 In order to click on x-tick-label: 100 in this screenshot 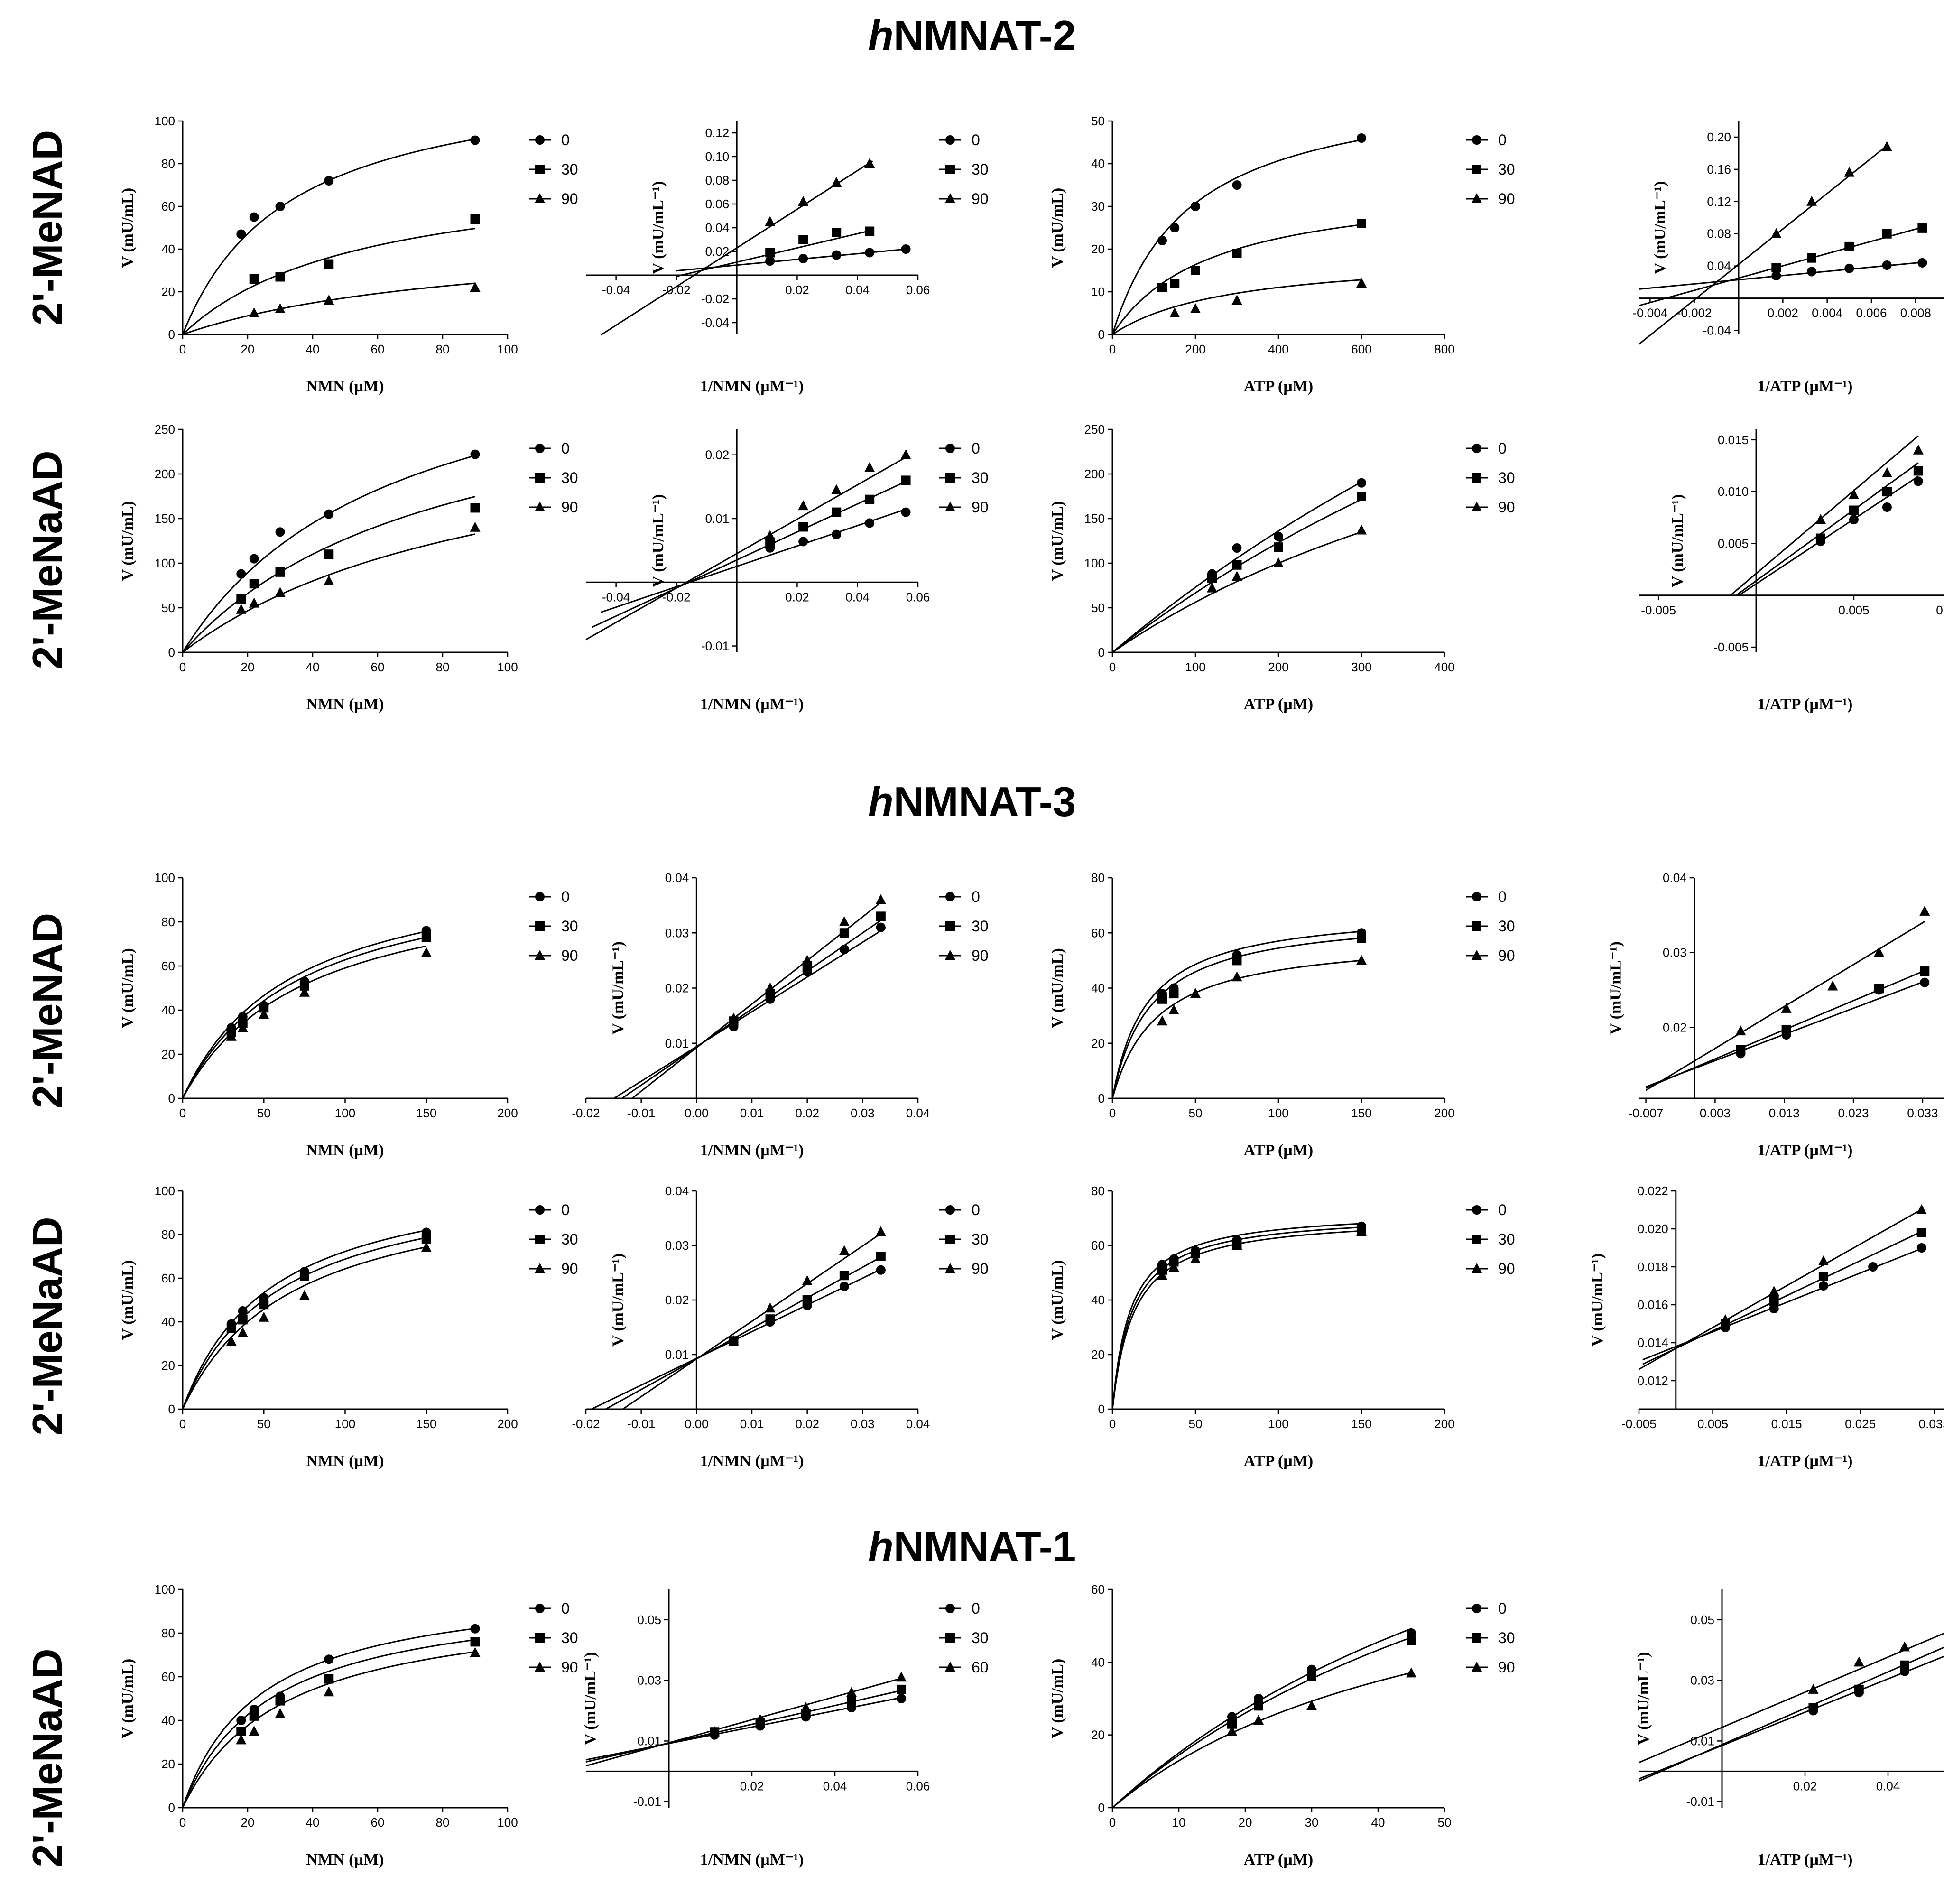, I will do `click(345, 1113)`.